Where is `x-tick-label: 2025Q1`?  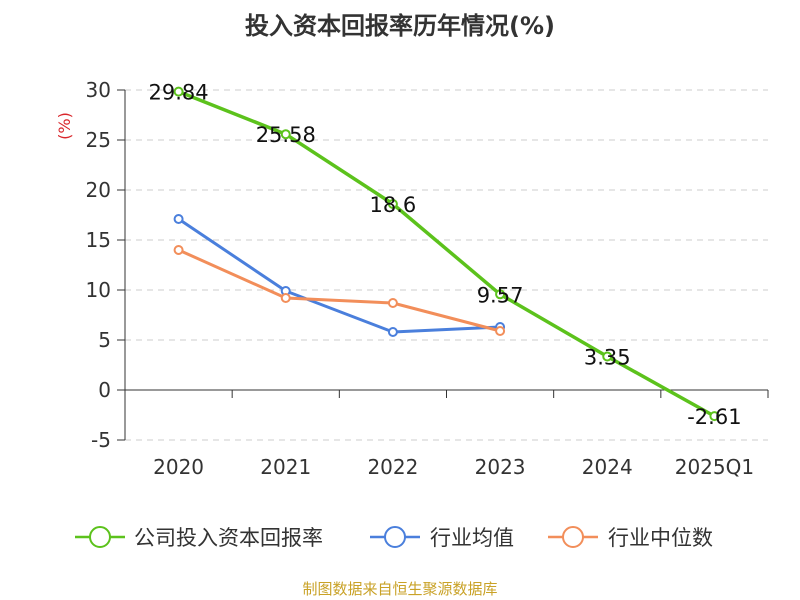 x-tick-label: 2025Q1 is located at coordinates (714, 467).